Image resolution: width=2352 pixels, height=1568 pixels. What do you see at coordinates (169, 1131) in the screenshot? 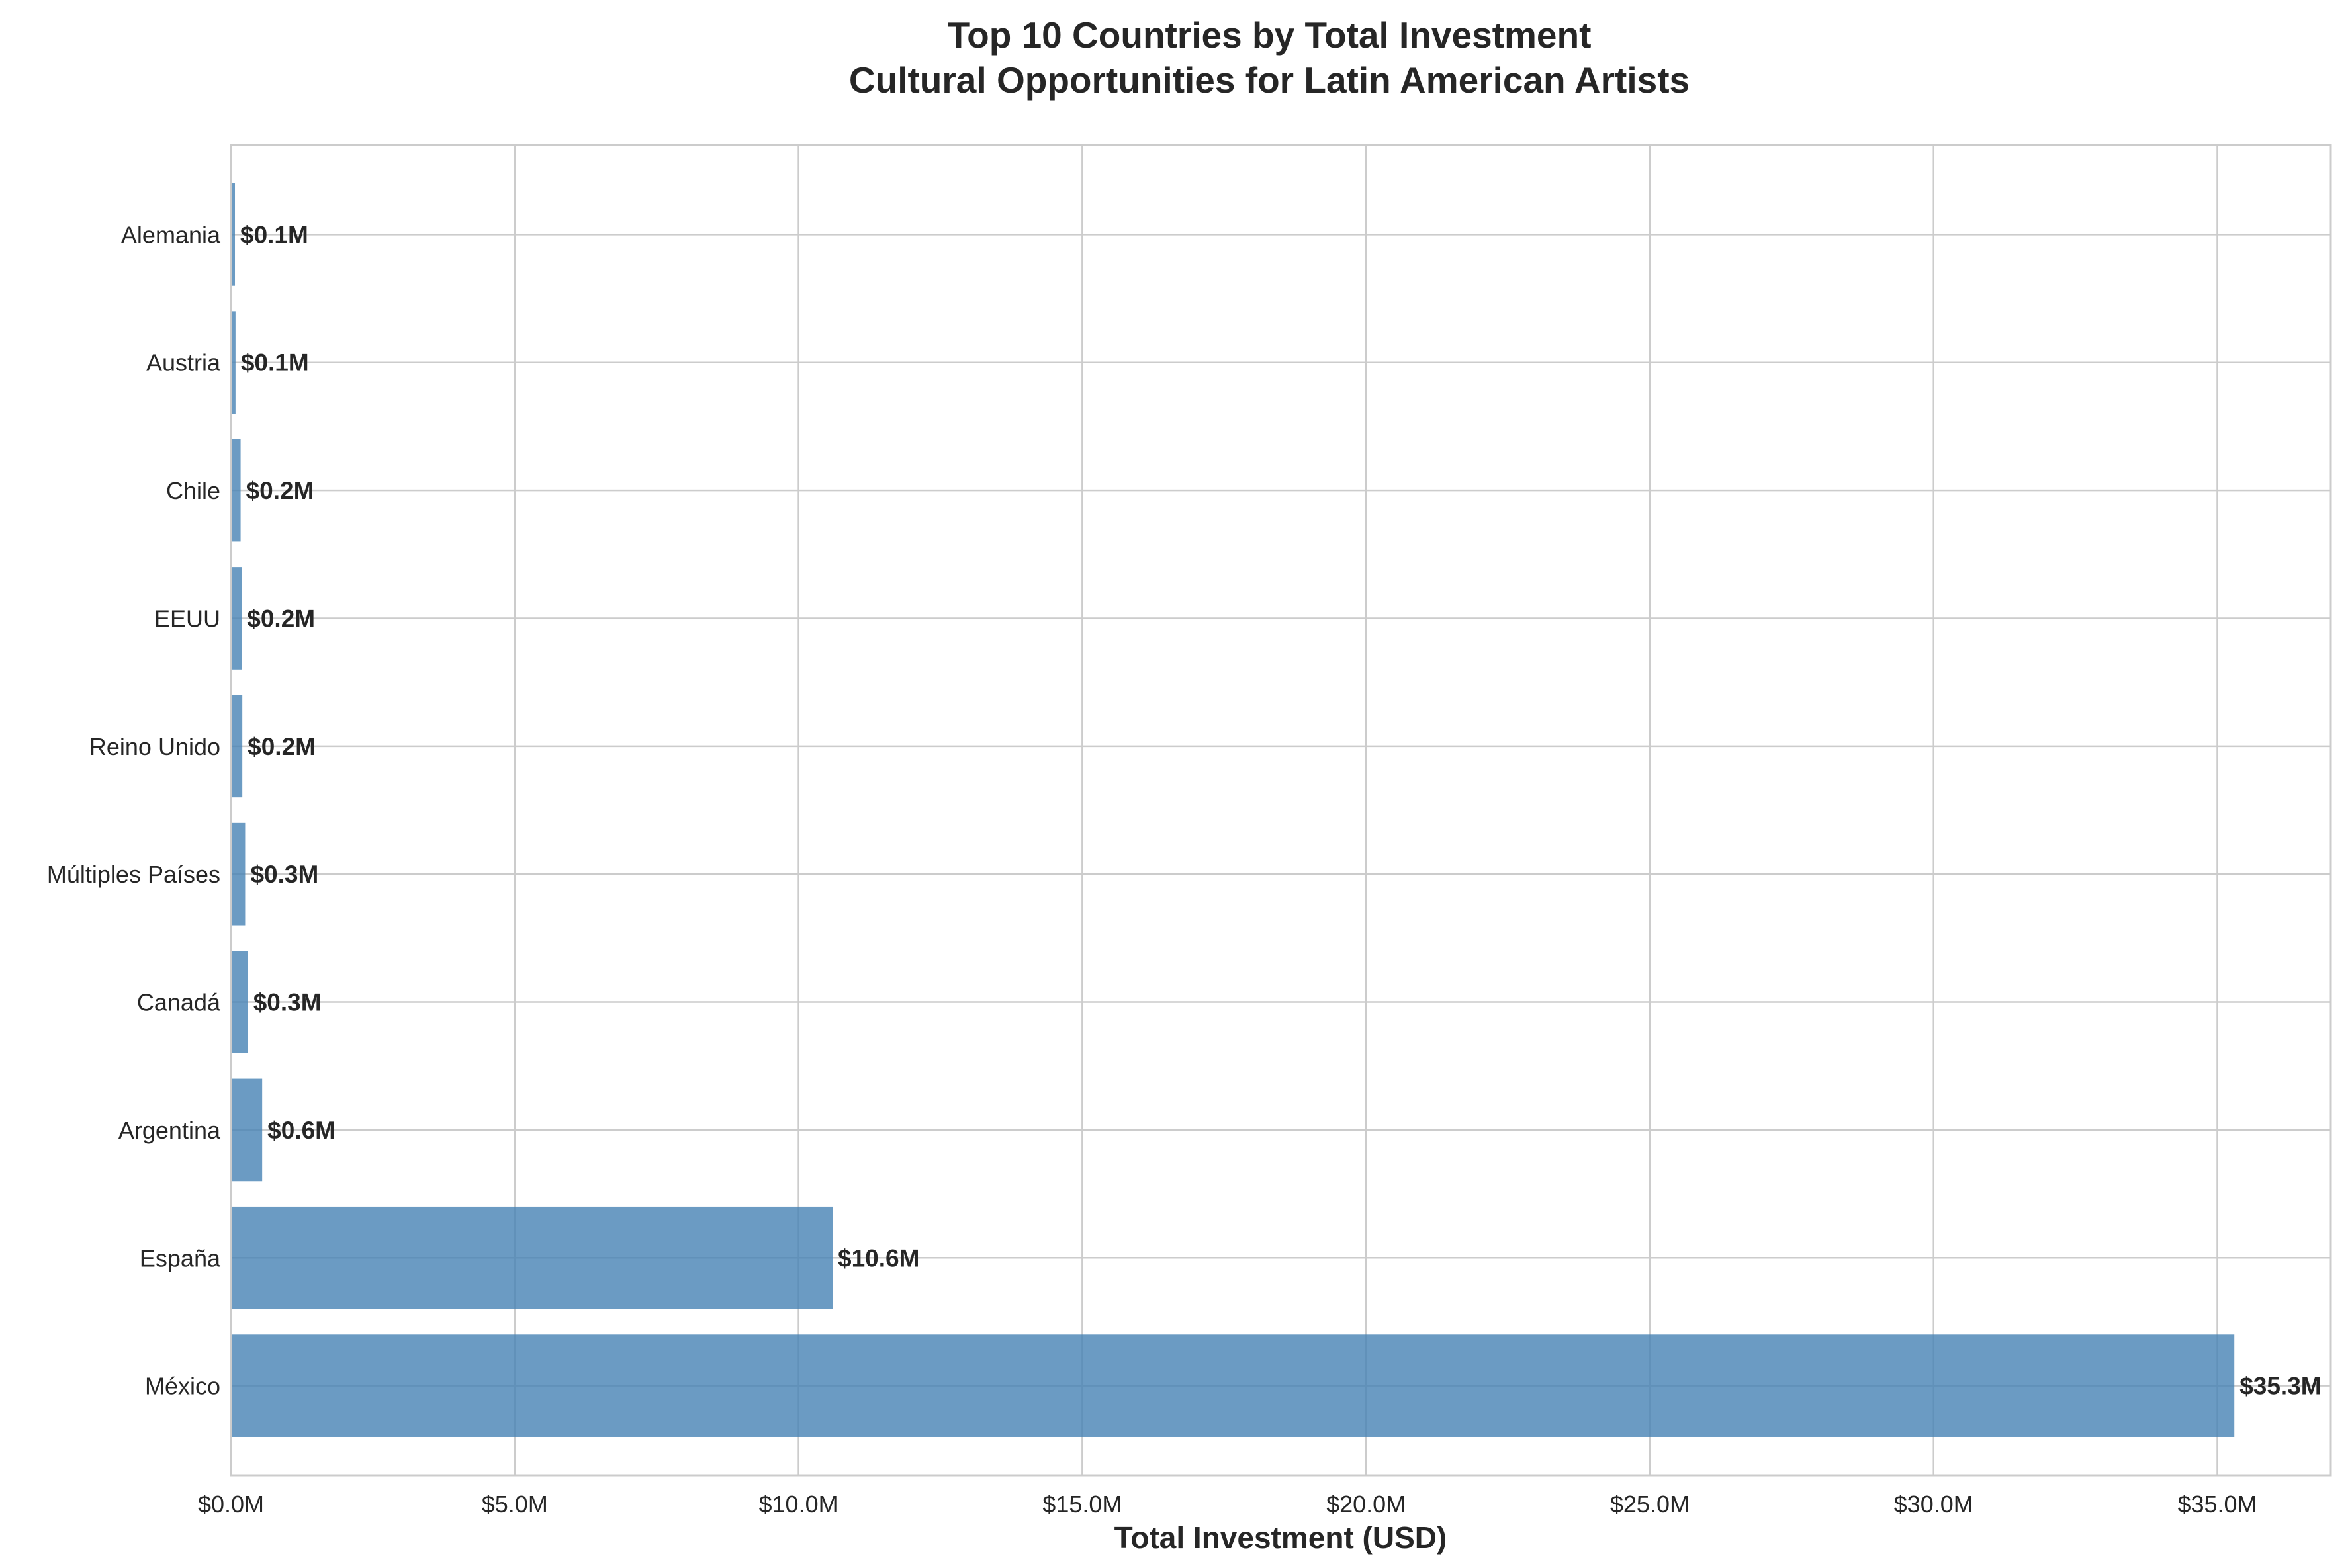
I see `y-tick-label: Argentina` at bounding box center [169, 1131].